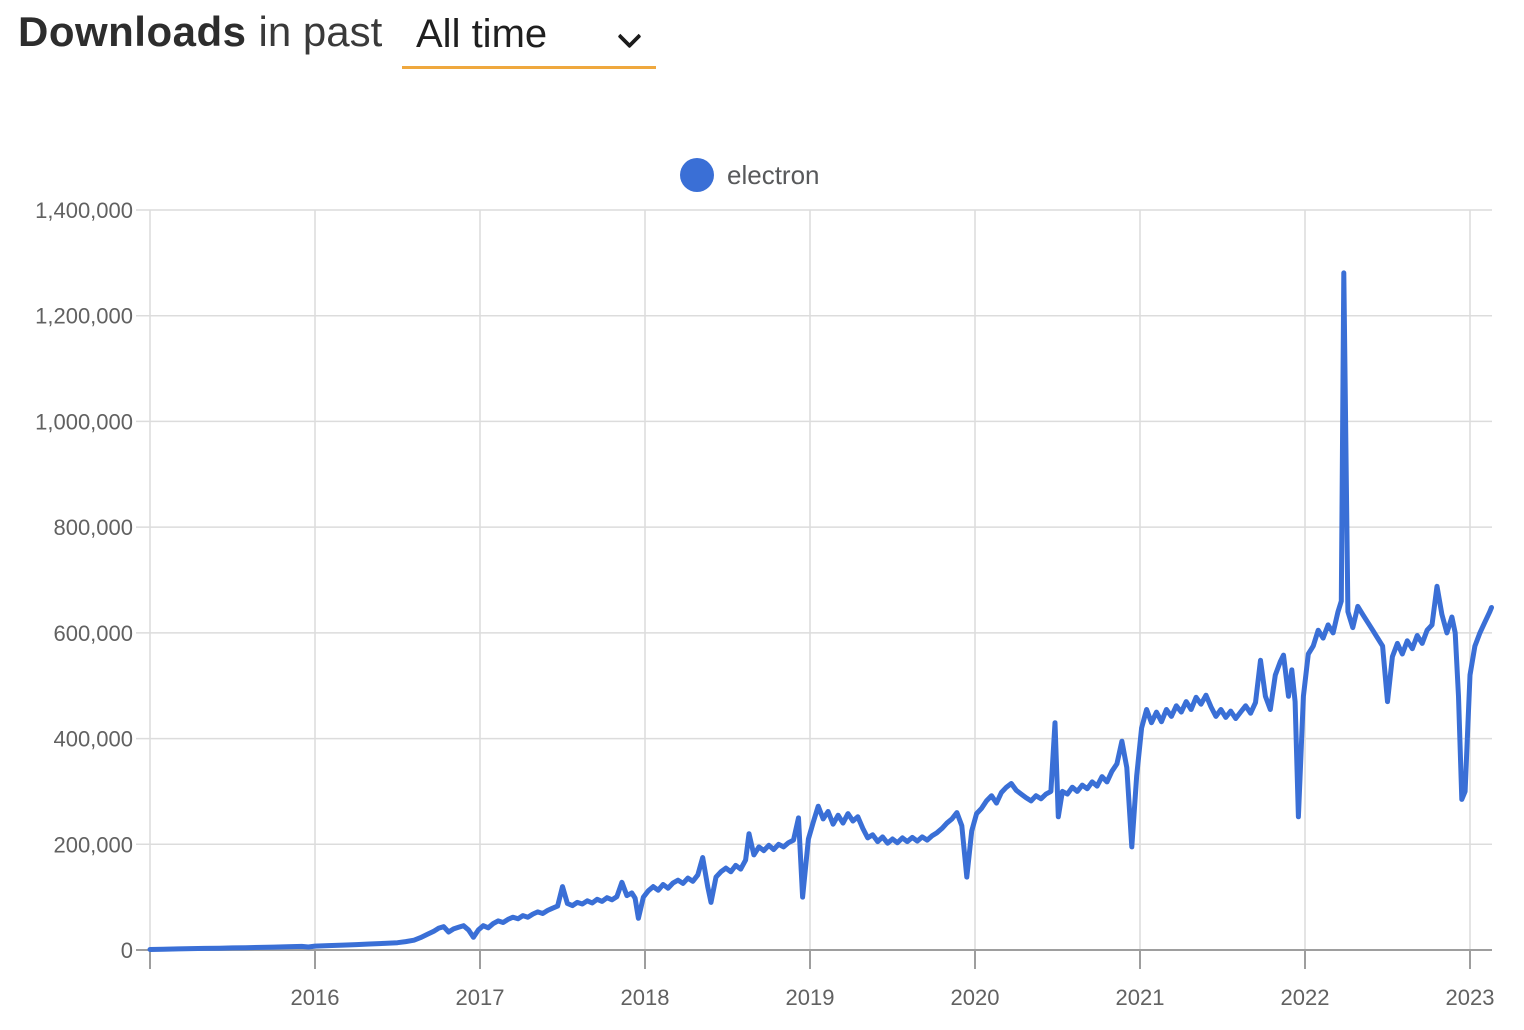 Image resolution: width=1524 pixels, height=1030 pixels. What do you see at coordinates (482, 34) in the screenshot?
I see `time-range-value: All time` at bounding box center [482, 34].